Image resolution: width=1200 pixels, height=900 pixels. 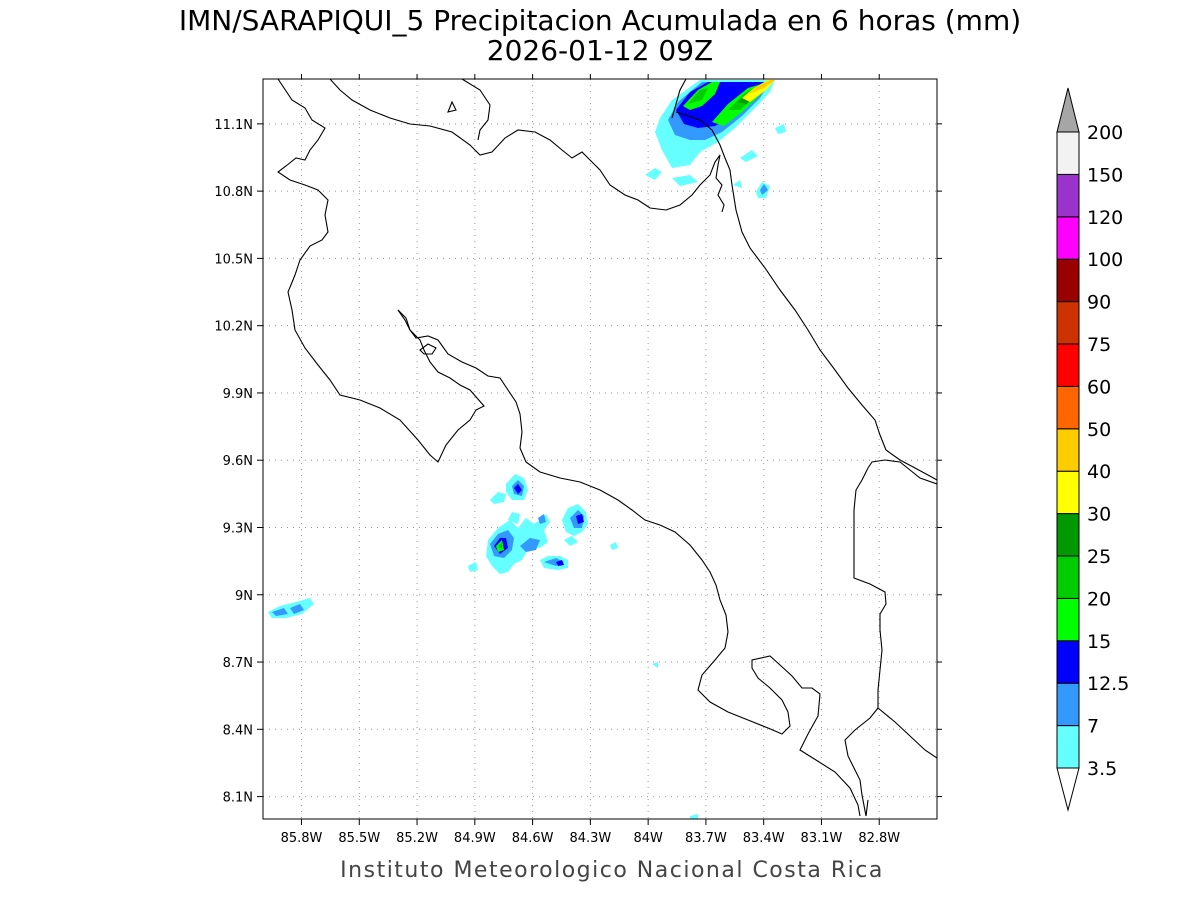 I want to click on x-tick-label: 83.7W, so click(x=706, y=838).